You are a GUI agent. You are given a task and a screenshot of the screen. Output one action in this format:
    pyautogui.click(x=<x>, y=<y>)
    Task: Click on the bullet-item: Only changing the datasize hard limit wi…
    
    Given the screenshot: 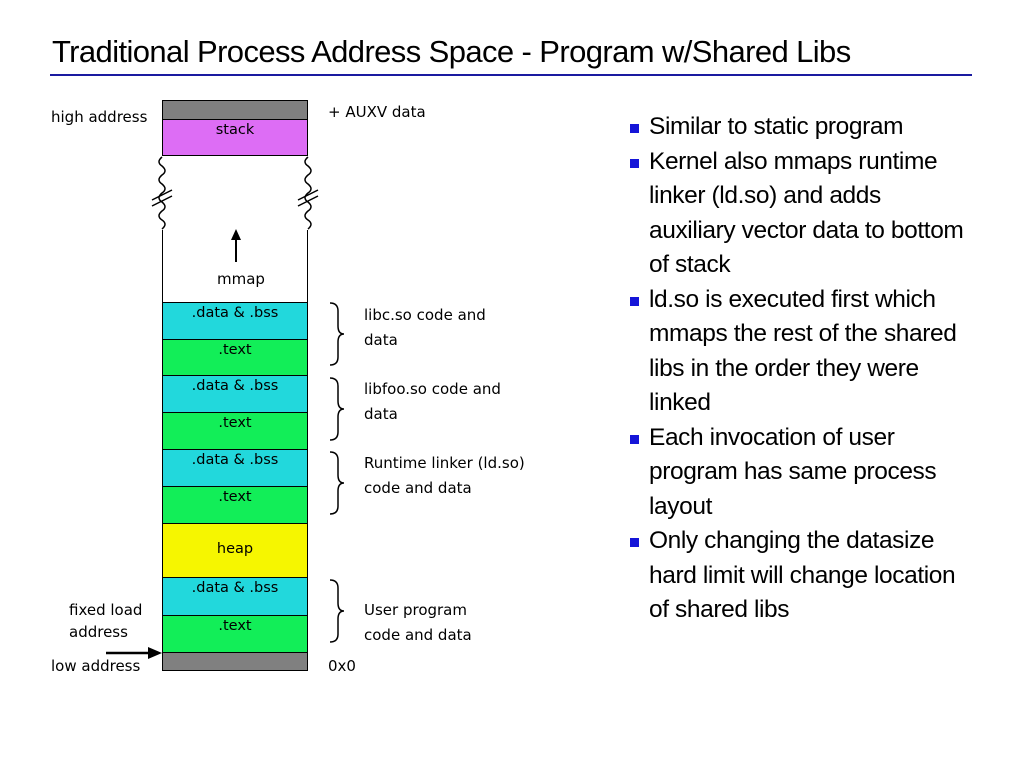 What is the action you would take?
    pyautogui.click(x=795, y=576)
    